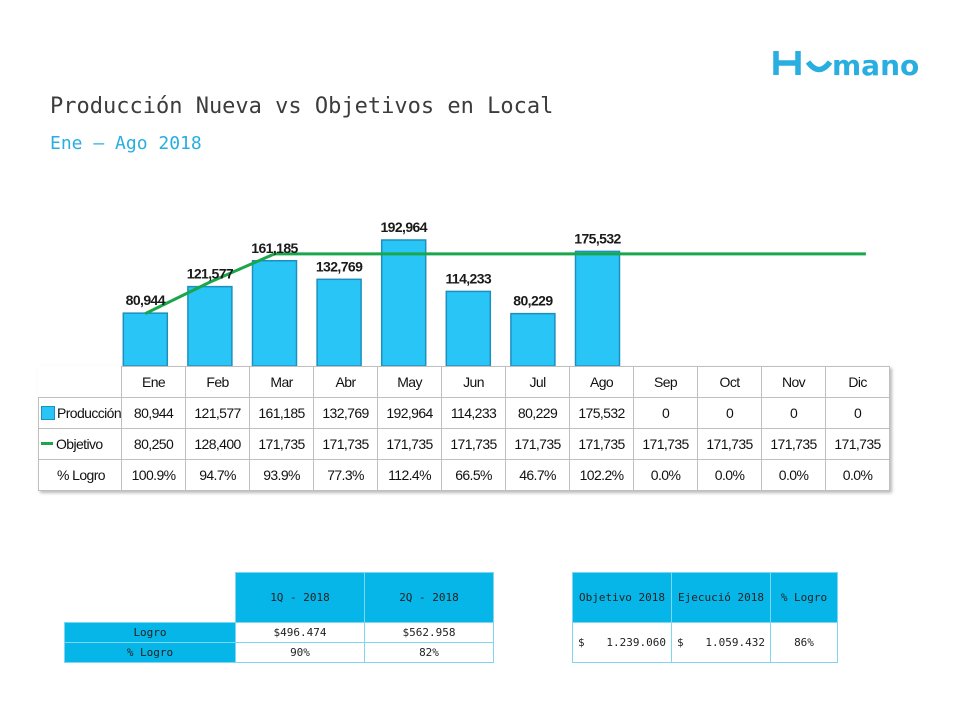  What do you see at coordinates (533, 301) in the screenshot?
I see `bar-data-label: 80,229` at bounding box center [533, 301].